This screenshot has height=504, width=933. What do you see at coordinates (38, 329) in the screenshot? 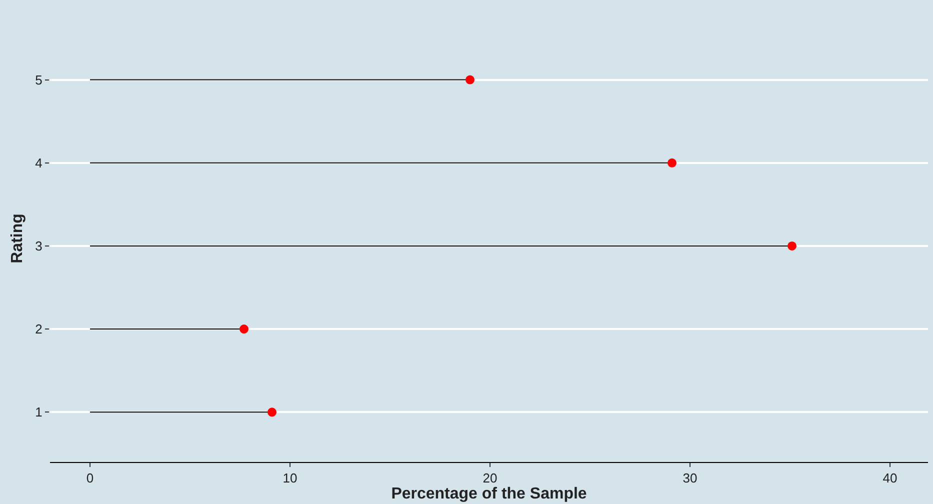
I see `y-tick-label: 2` at bounding box center [38, 329].